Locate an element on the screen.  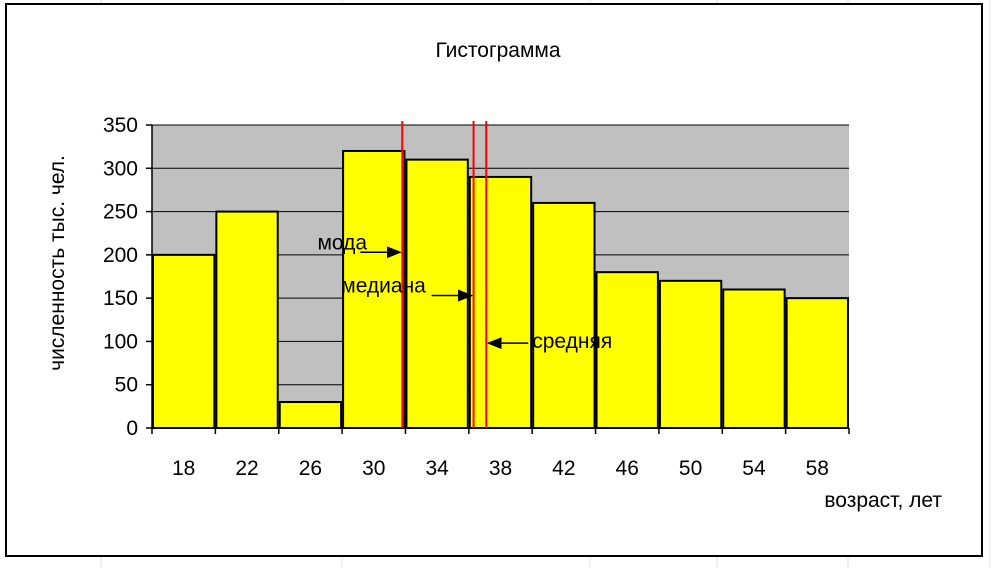
statistic-lines is located at coordinates (444, 274).